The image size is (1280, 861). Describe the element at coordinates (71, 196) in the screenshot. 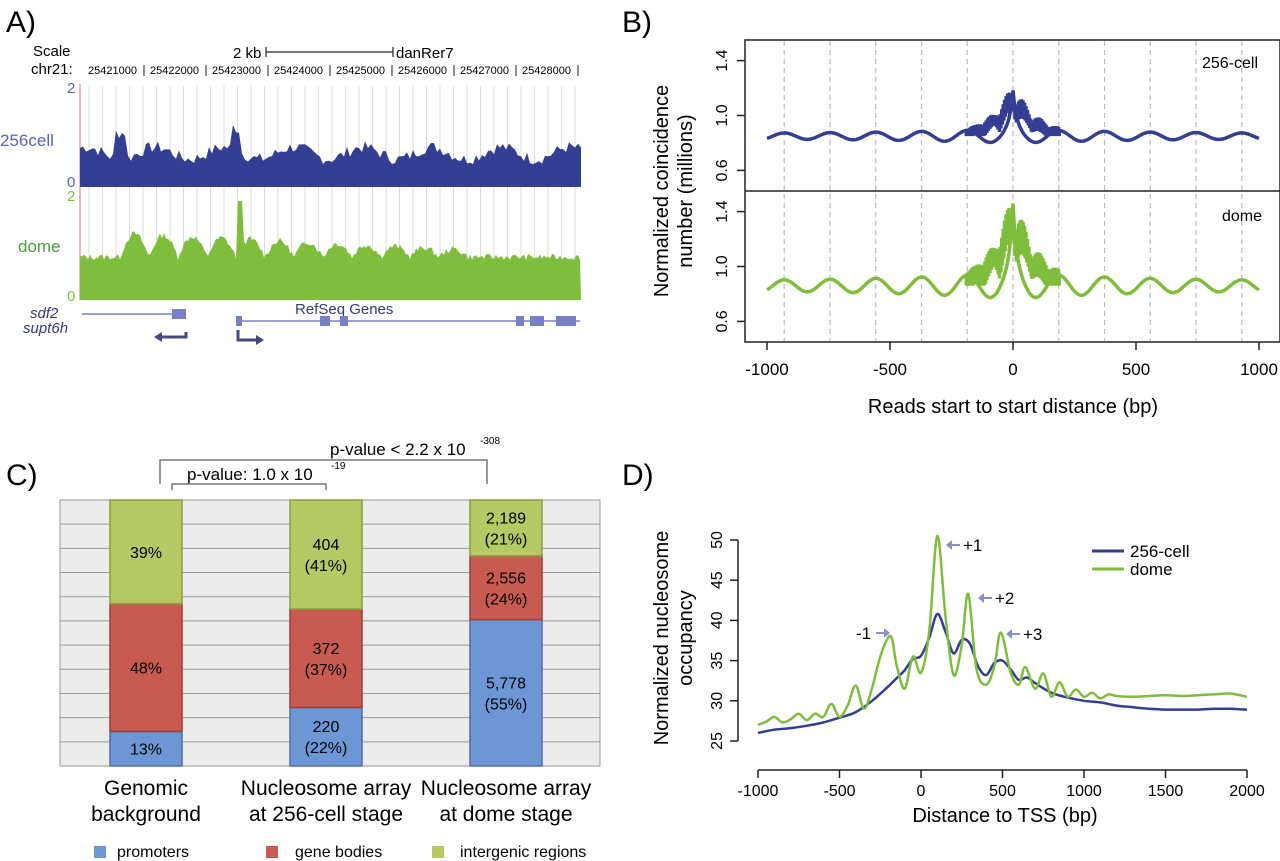

I see `track2-ymax: 2` at that location.